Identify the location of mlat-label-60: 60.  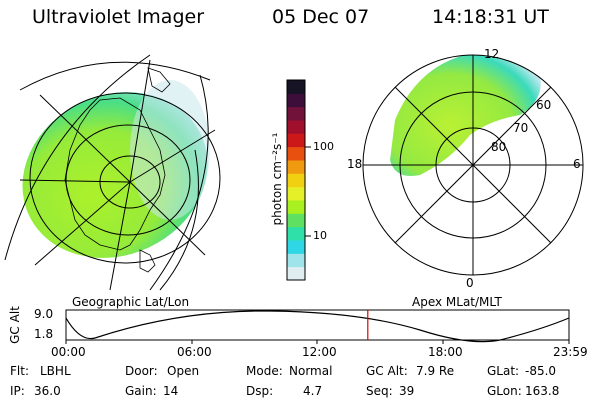
(544, 105).